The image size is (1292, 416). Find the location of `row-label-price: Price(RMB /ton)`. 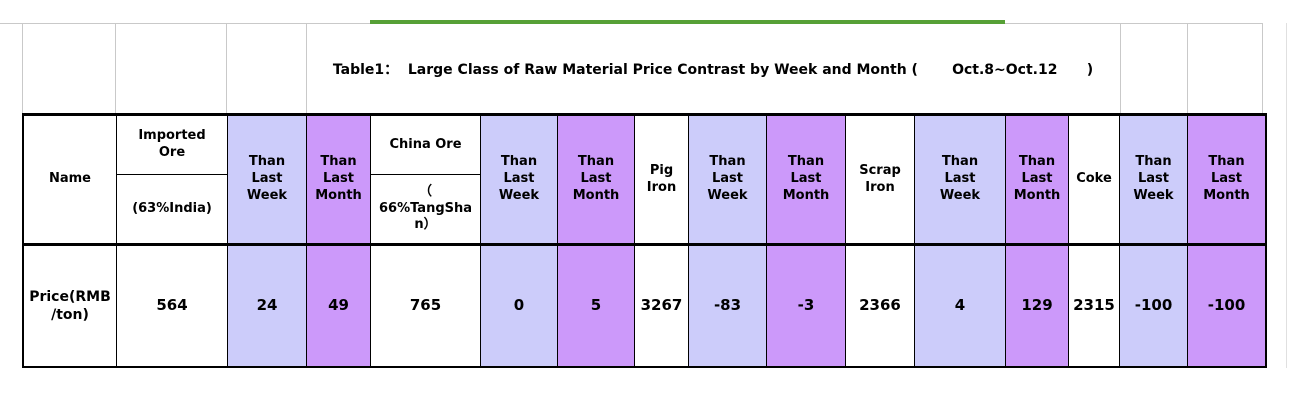

row-label-price: Price(RMB /ton) is located at coordinates (70, 306).